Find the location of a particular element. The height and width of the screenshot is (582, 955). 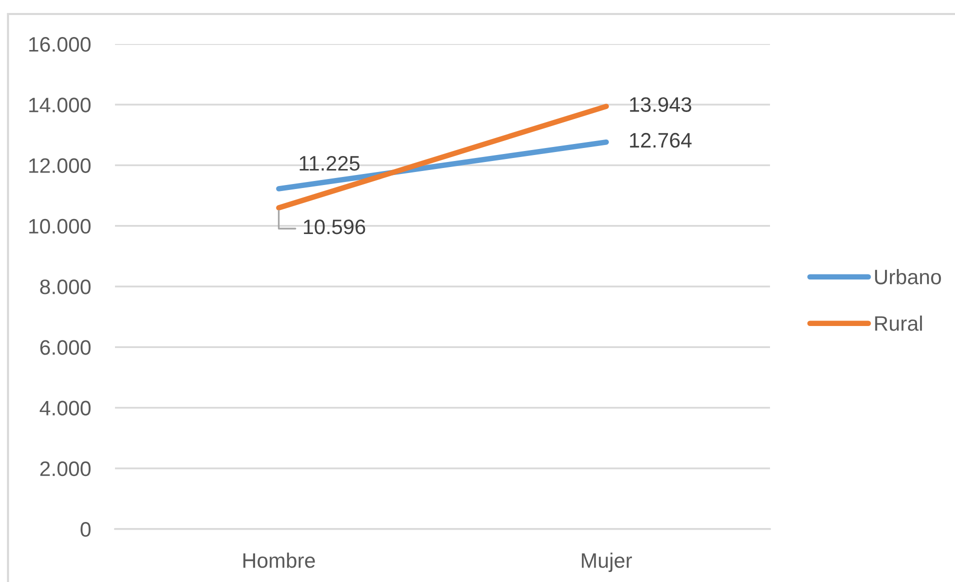

y-tick-label: 16.000 is located at coordinates (60, 44).